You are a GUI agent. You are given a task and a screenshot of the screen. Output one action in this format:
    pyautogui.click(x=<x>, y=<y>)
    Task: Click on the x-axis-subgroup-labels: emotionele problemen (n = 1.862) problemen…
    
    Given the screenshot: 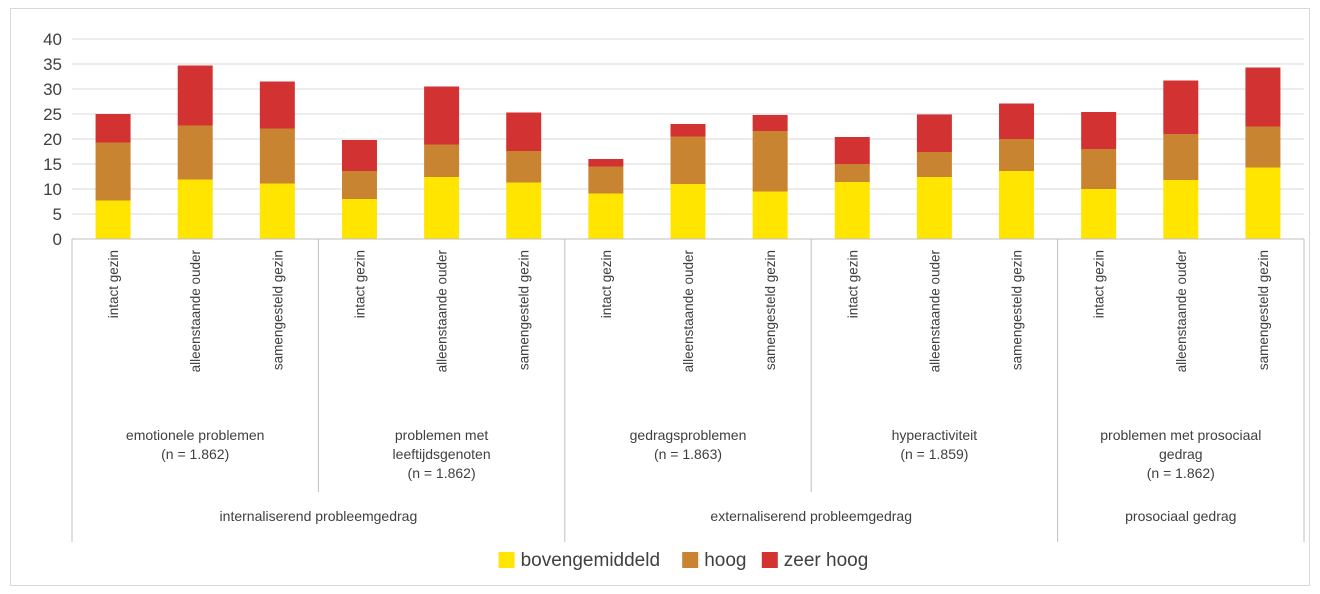 What is the action you would take?
    pyautogui.click(x=693, y=454)
    